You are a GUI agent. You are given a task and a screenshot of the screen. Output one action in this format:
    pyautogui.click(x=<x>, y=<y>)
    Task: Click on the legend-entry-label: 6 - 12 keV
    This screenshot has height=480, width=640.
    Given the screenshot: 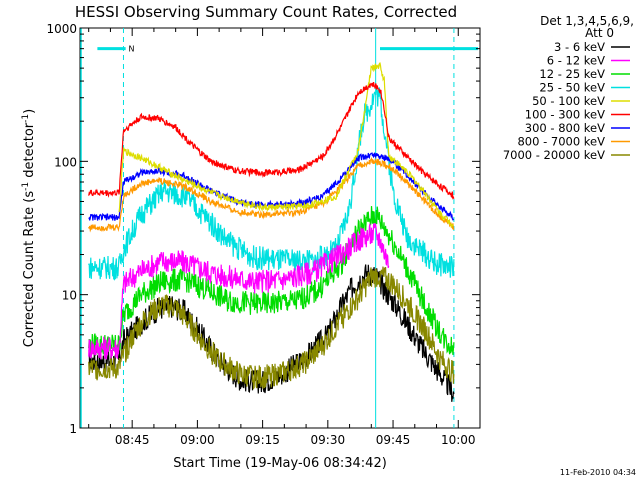 What is the action you would take?
    pyautogui.click(x=576, y=61)
    